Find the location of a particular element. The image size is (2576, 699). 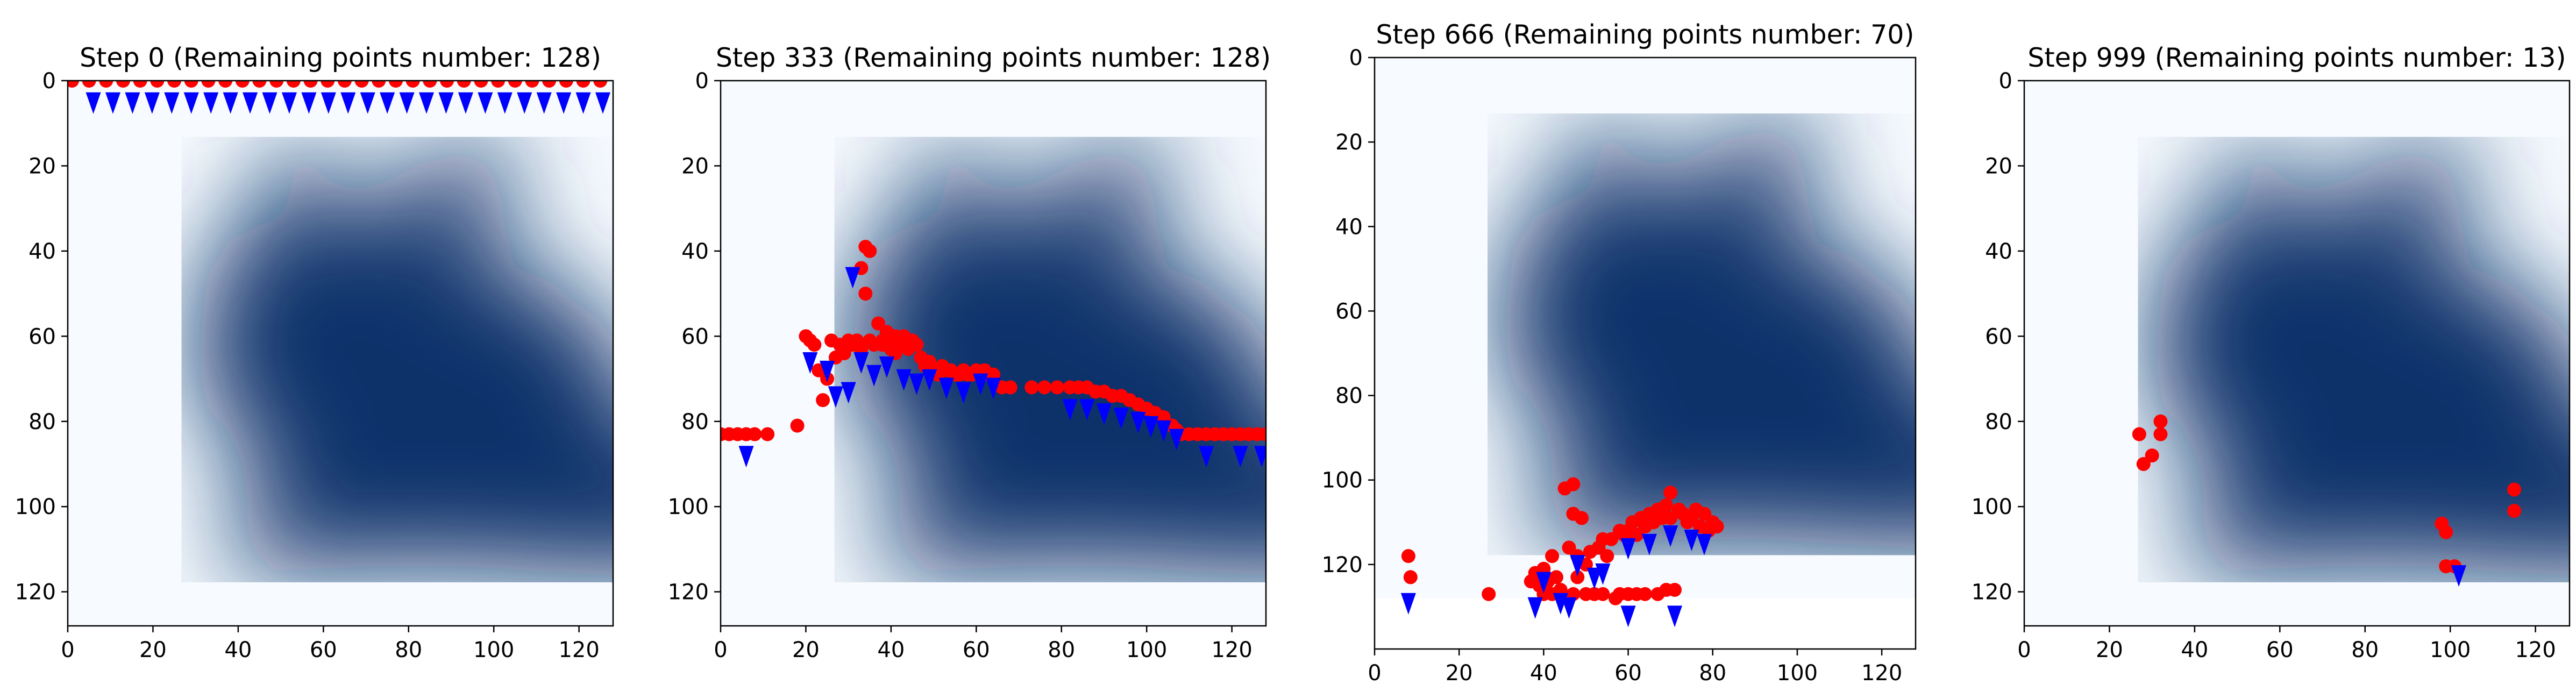

y-tick-label: 40 is located at coordinates (43, 251).